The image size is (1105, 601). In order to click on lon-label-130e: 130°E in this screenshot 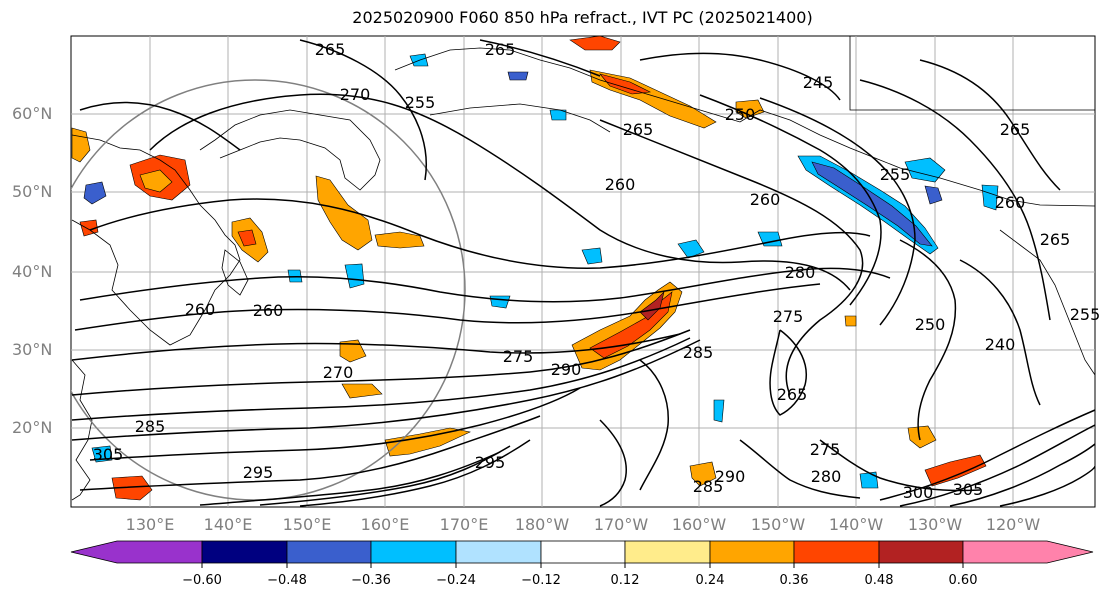, I will do `click(150, 524)`.